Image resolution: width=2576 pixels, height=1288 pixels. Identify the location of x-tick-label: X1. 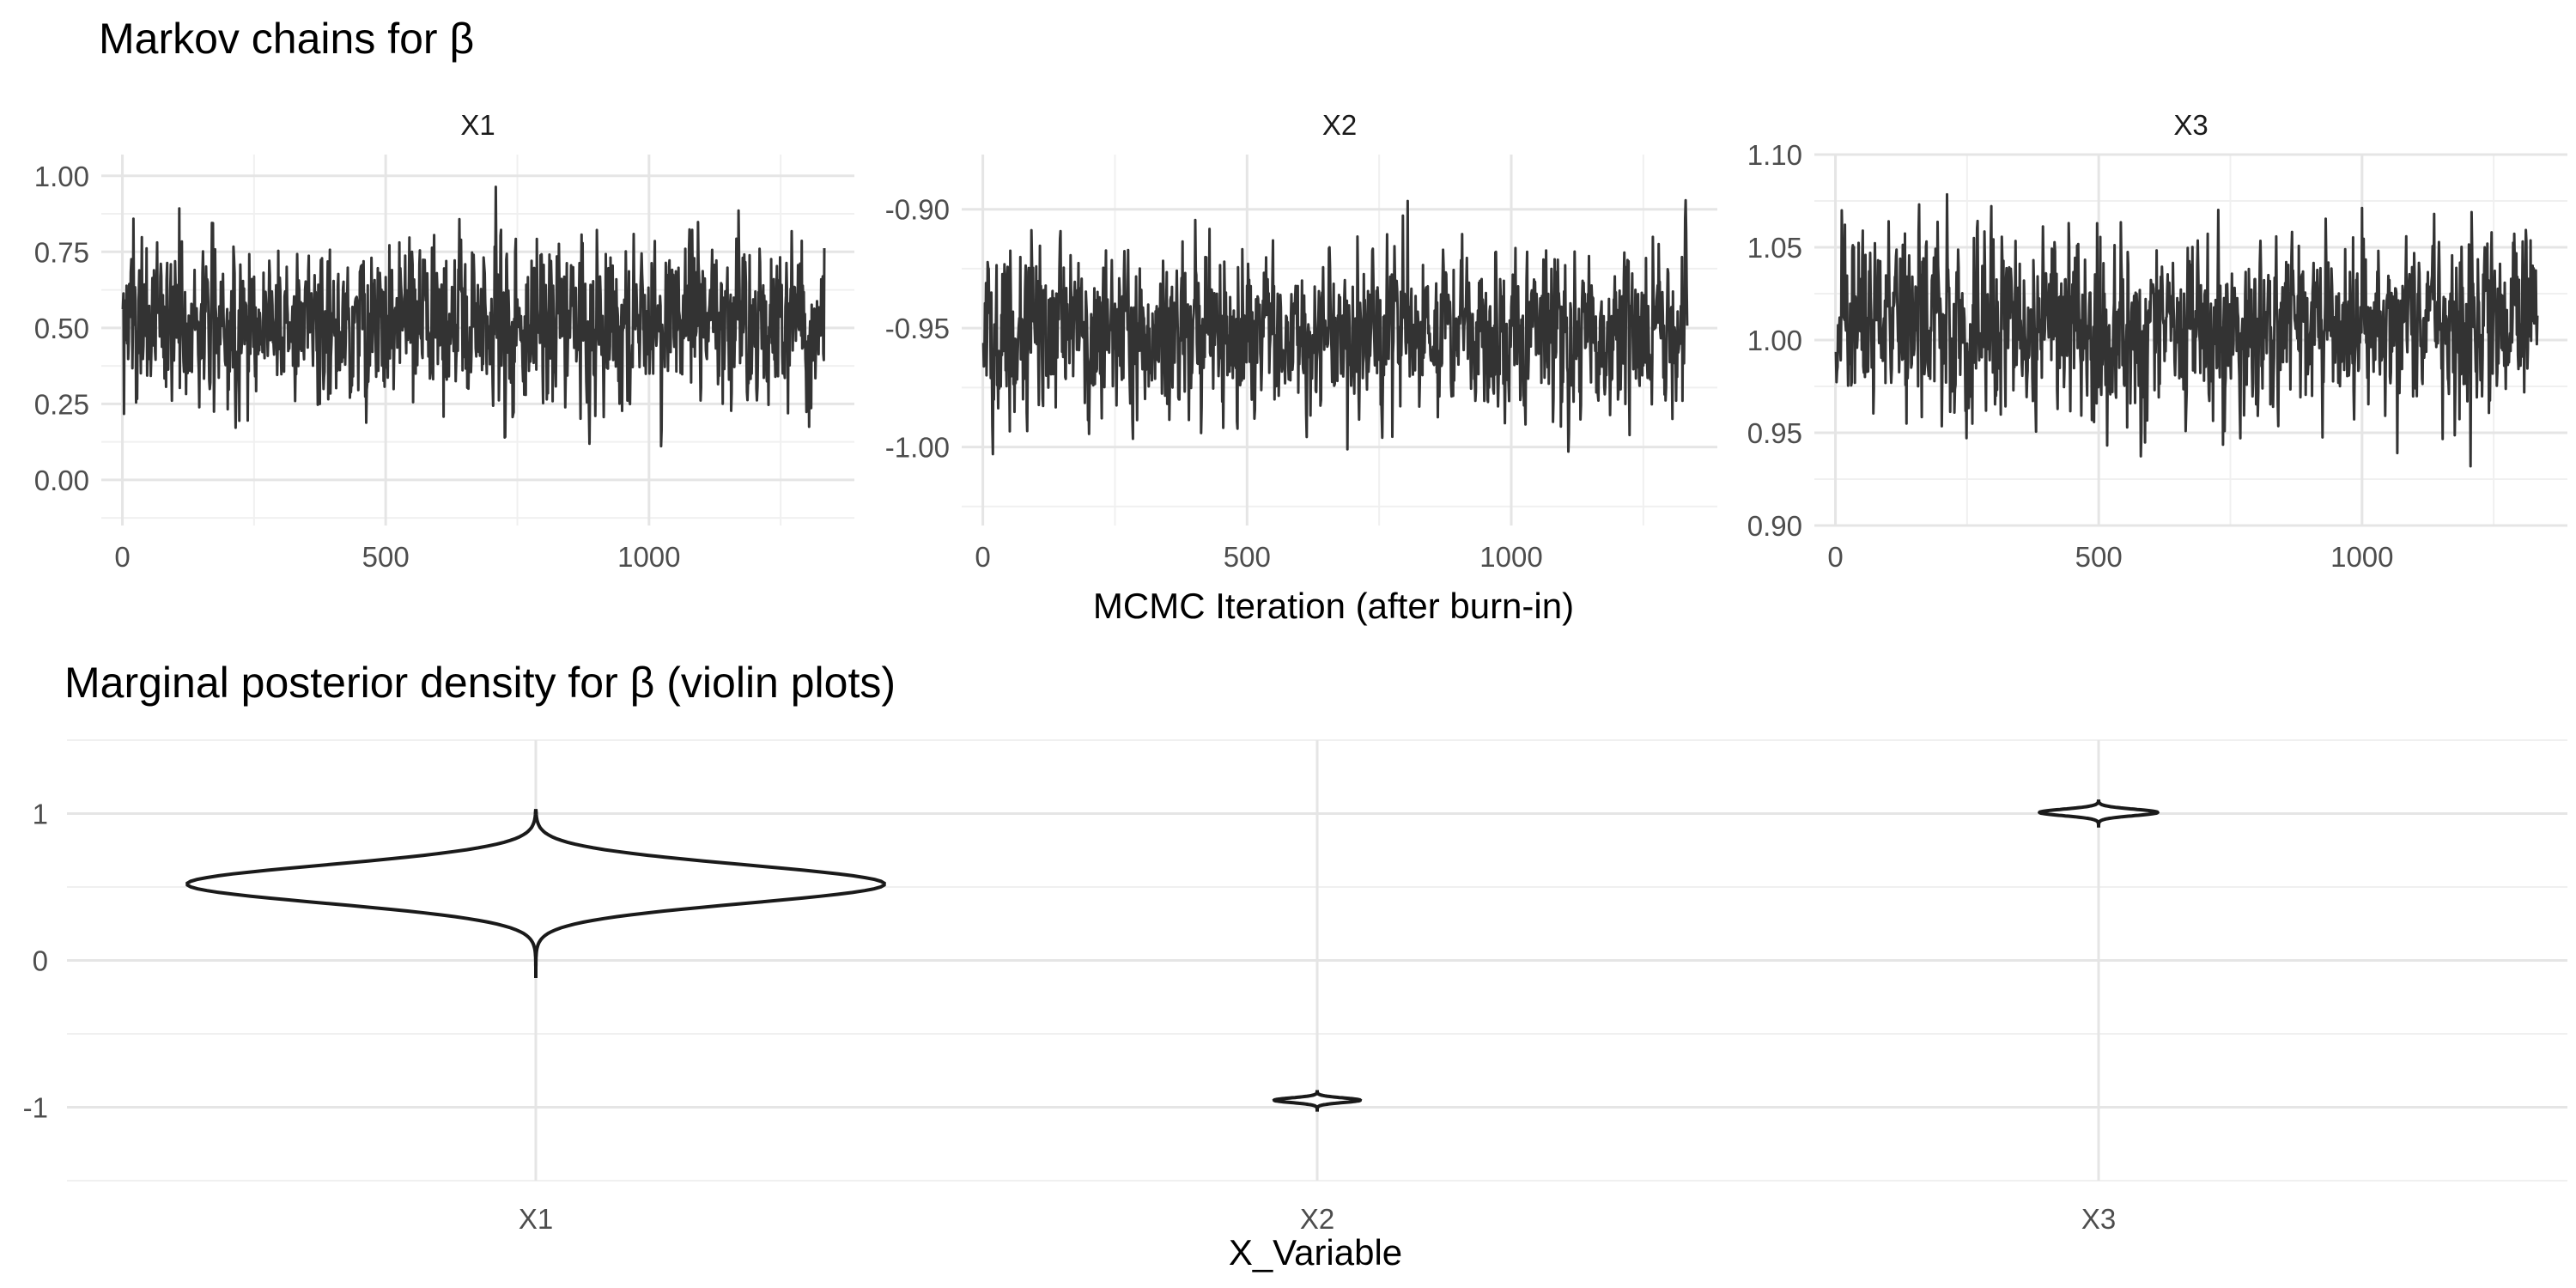
(536, 1219).